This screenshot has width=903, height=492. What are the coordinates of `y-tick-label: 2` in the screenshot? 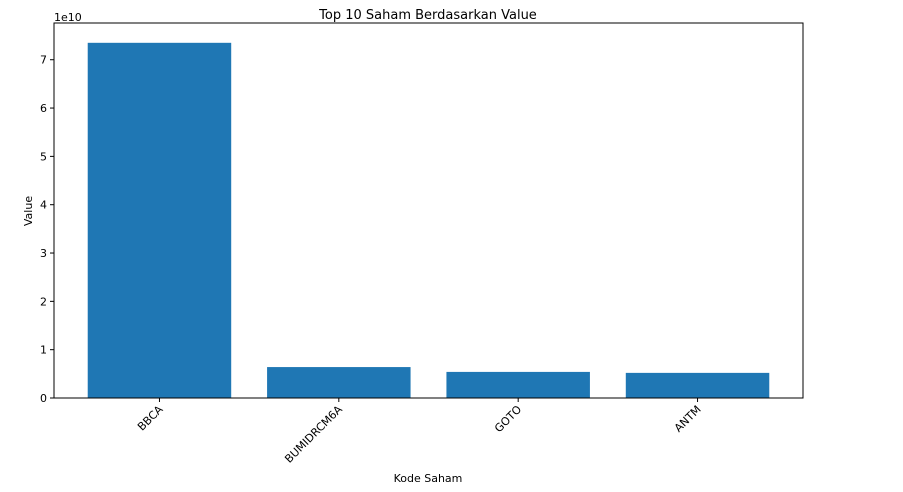 It's located at (43, 301).